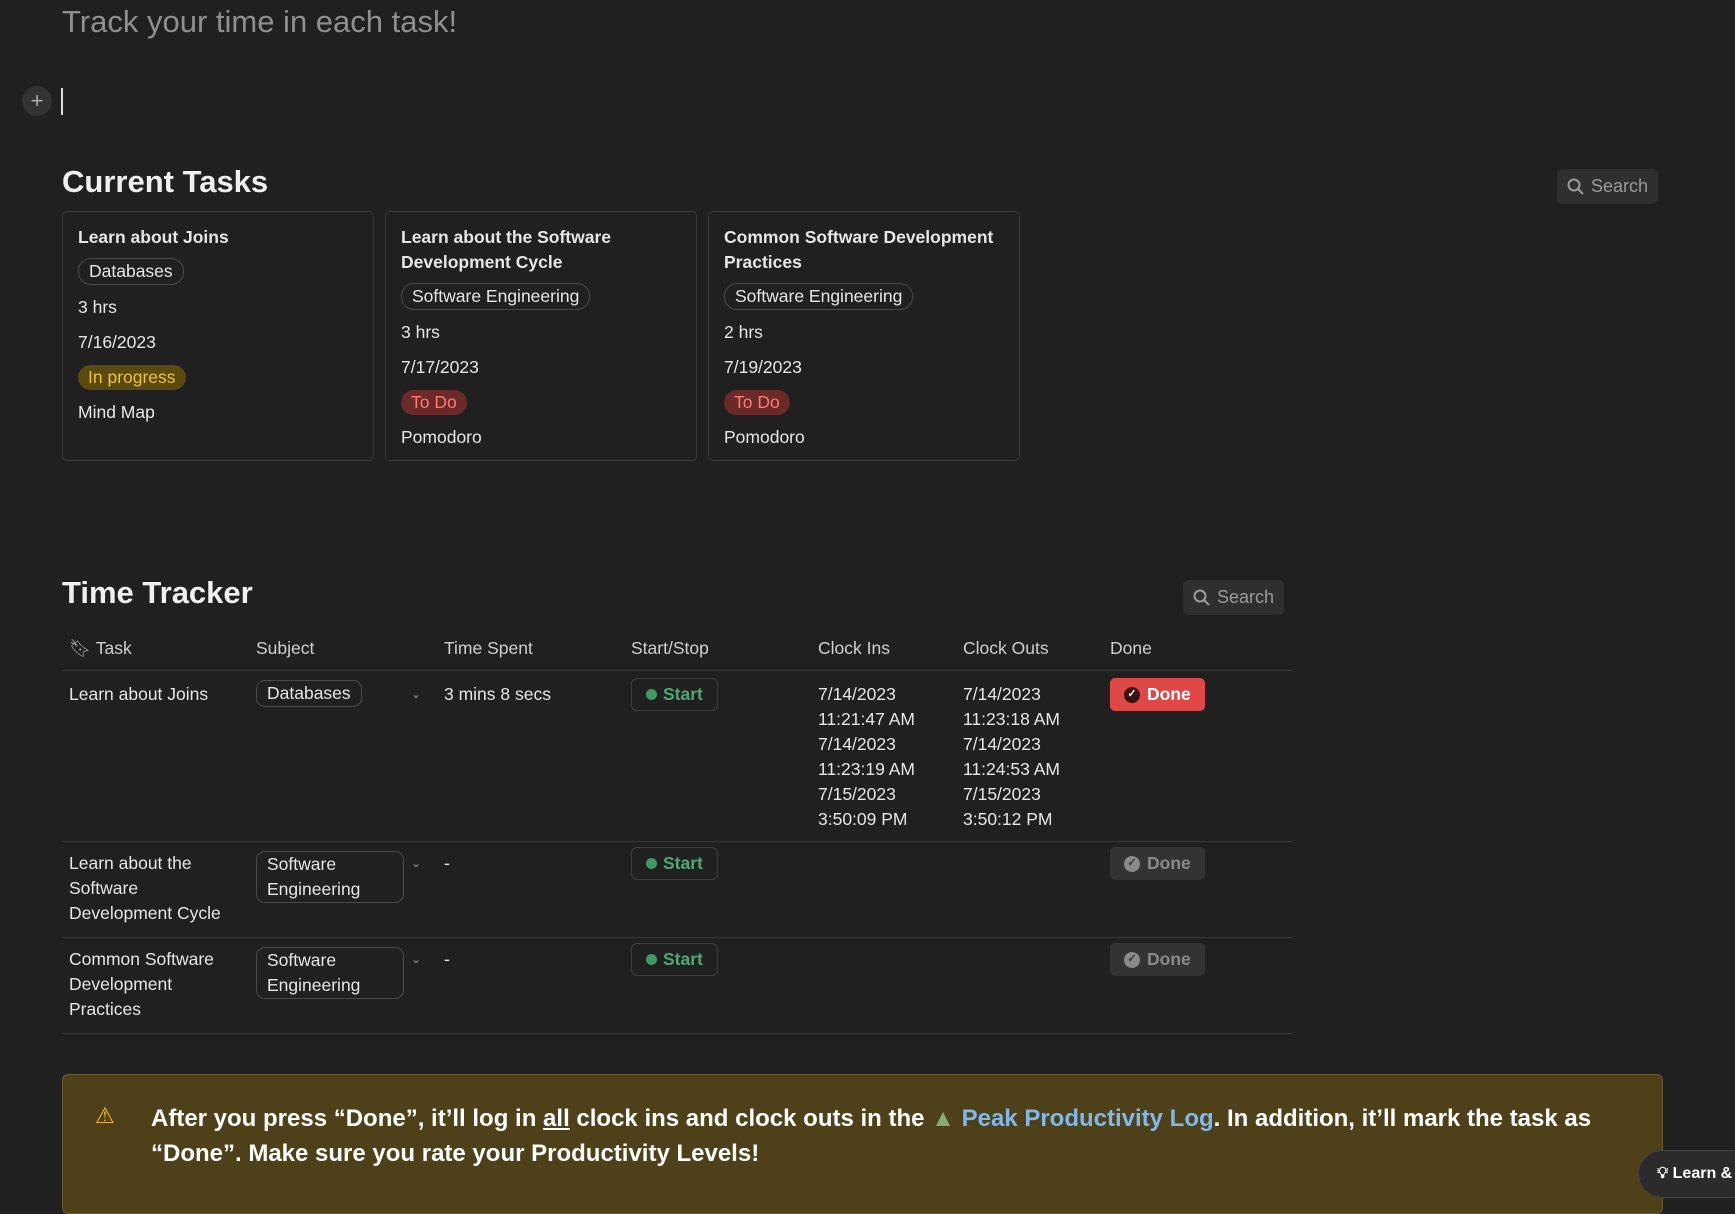 Image resolution: width=1735 pixels, height=1214 pixels. Describe the element at coordinates (117, 342) in the screenshot. I see `card-date: 7/16/2023` at that location.